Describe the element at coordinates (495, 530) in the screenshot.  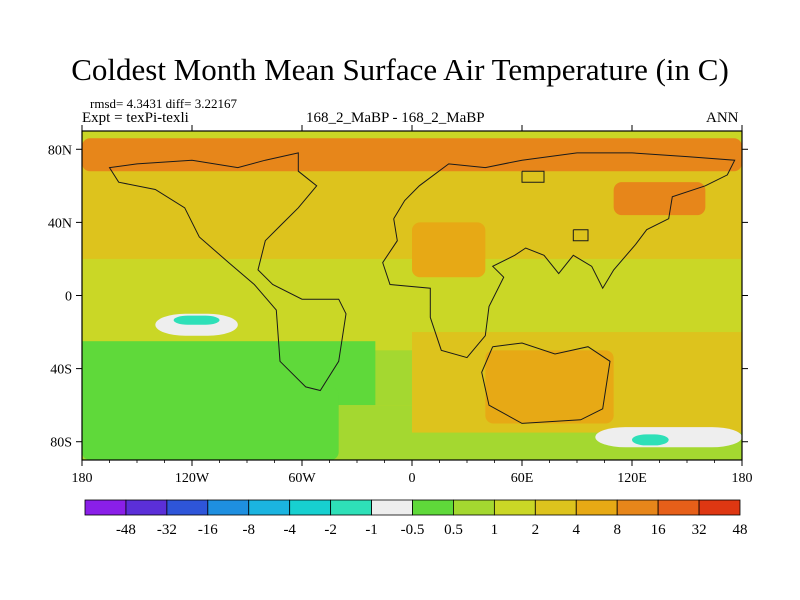
I see `colorbar-label-9: 1` at that location.